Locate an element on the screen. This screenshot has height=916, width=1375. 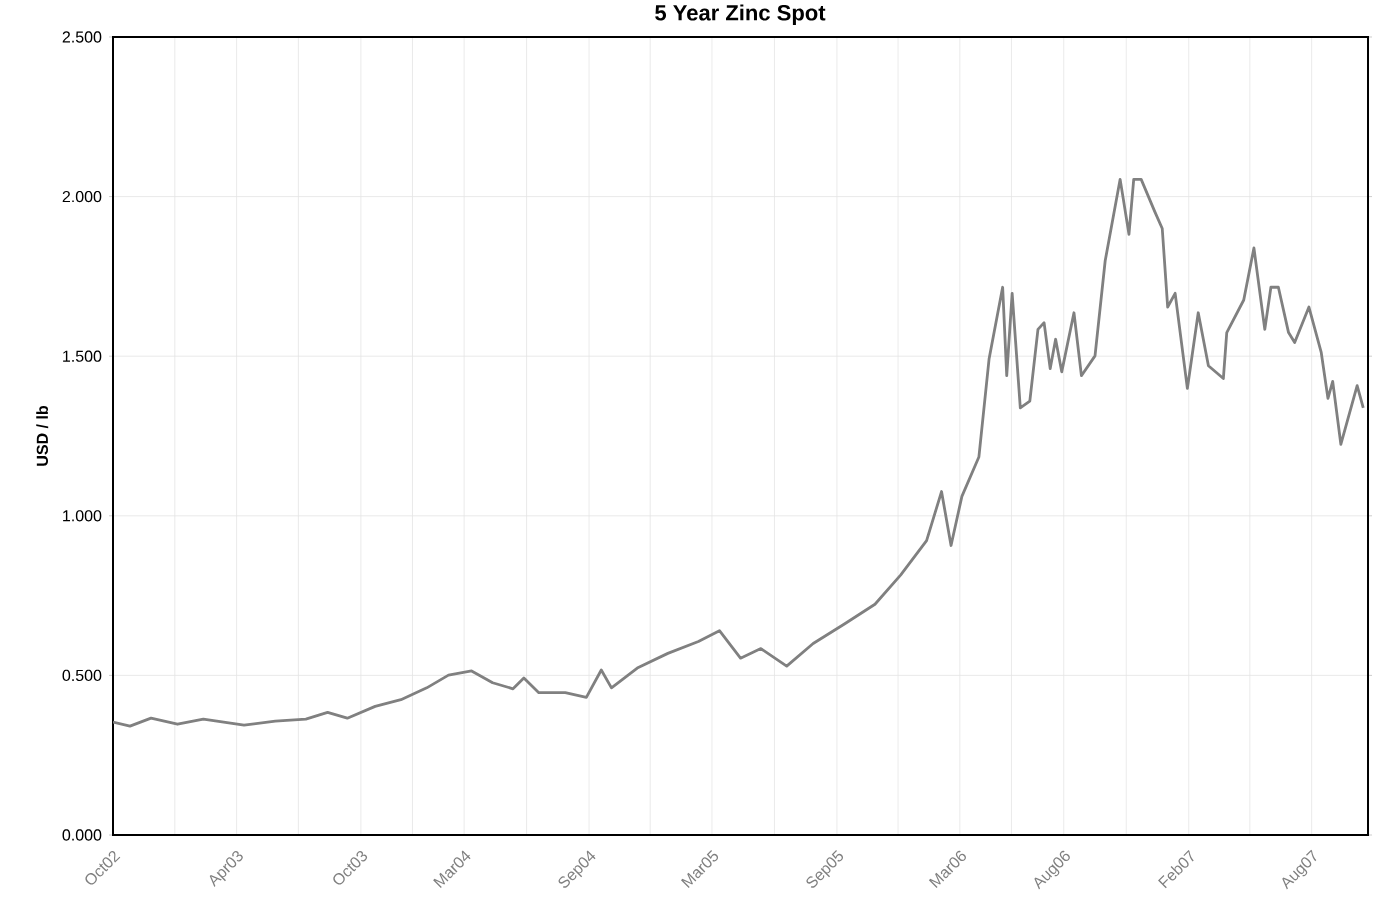
y-tick-label: 1.000 is located at coordinates (82, 516).